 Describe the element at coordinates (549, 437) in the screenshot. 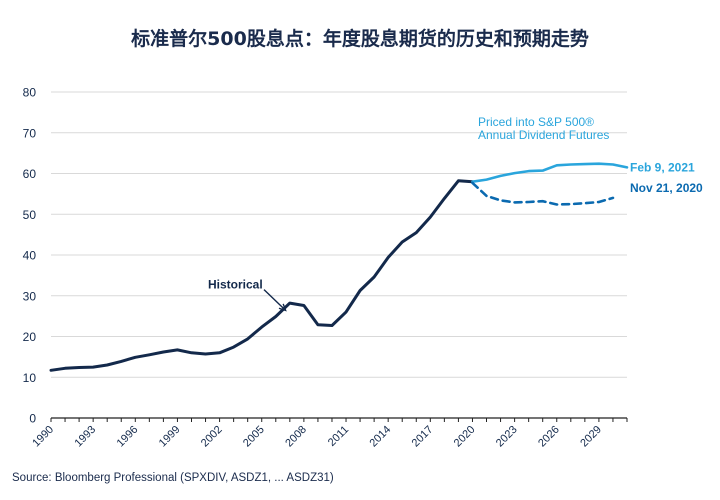

I see `x-tick-label: 2026` at that location.